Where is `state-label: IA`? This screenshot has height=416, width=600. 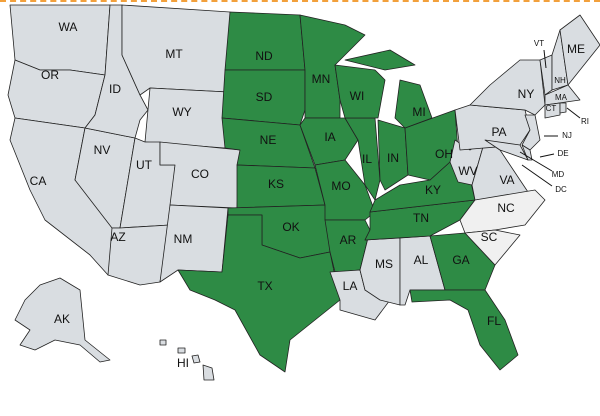 state-label: IA is located at coordinates (329, 137).